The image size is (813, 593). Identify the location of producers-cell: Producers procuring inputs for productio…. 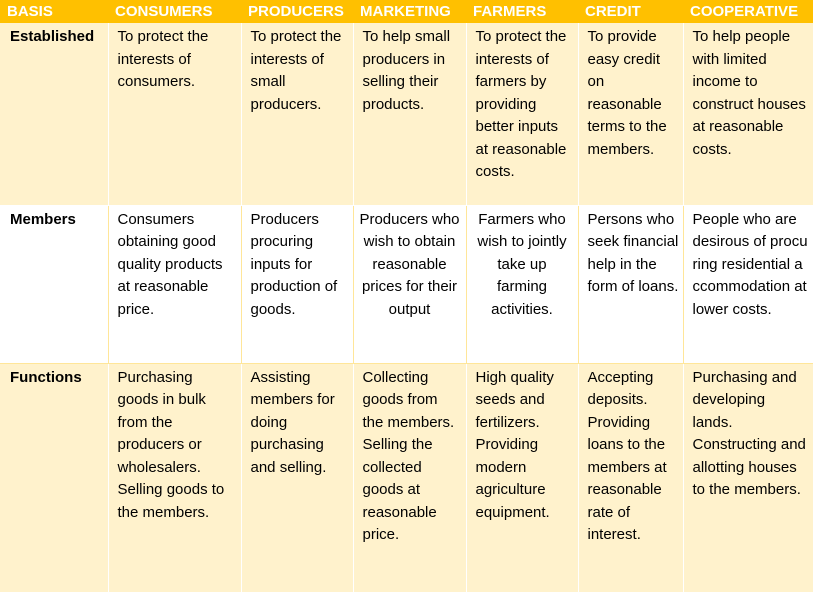
(297, 284).